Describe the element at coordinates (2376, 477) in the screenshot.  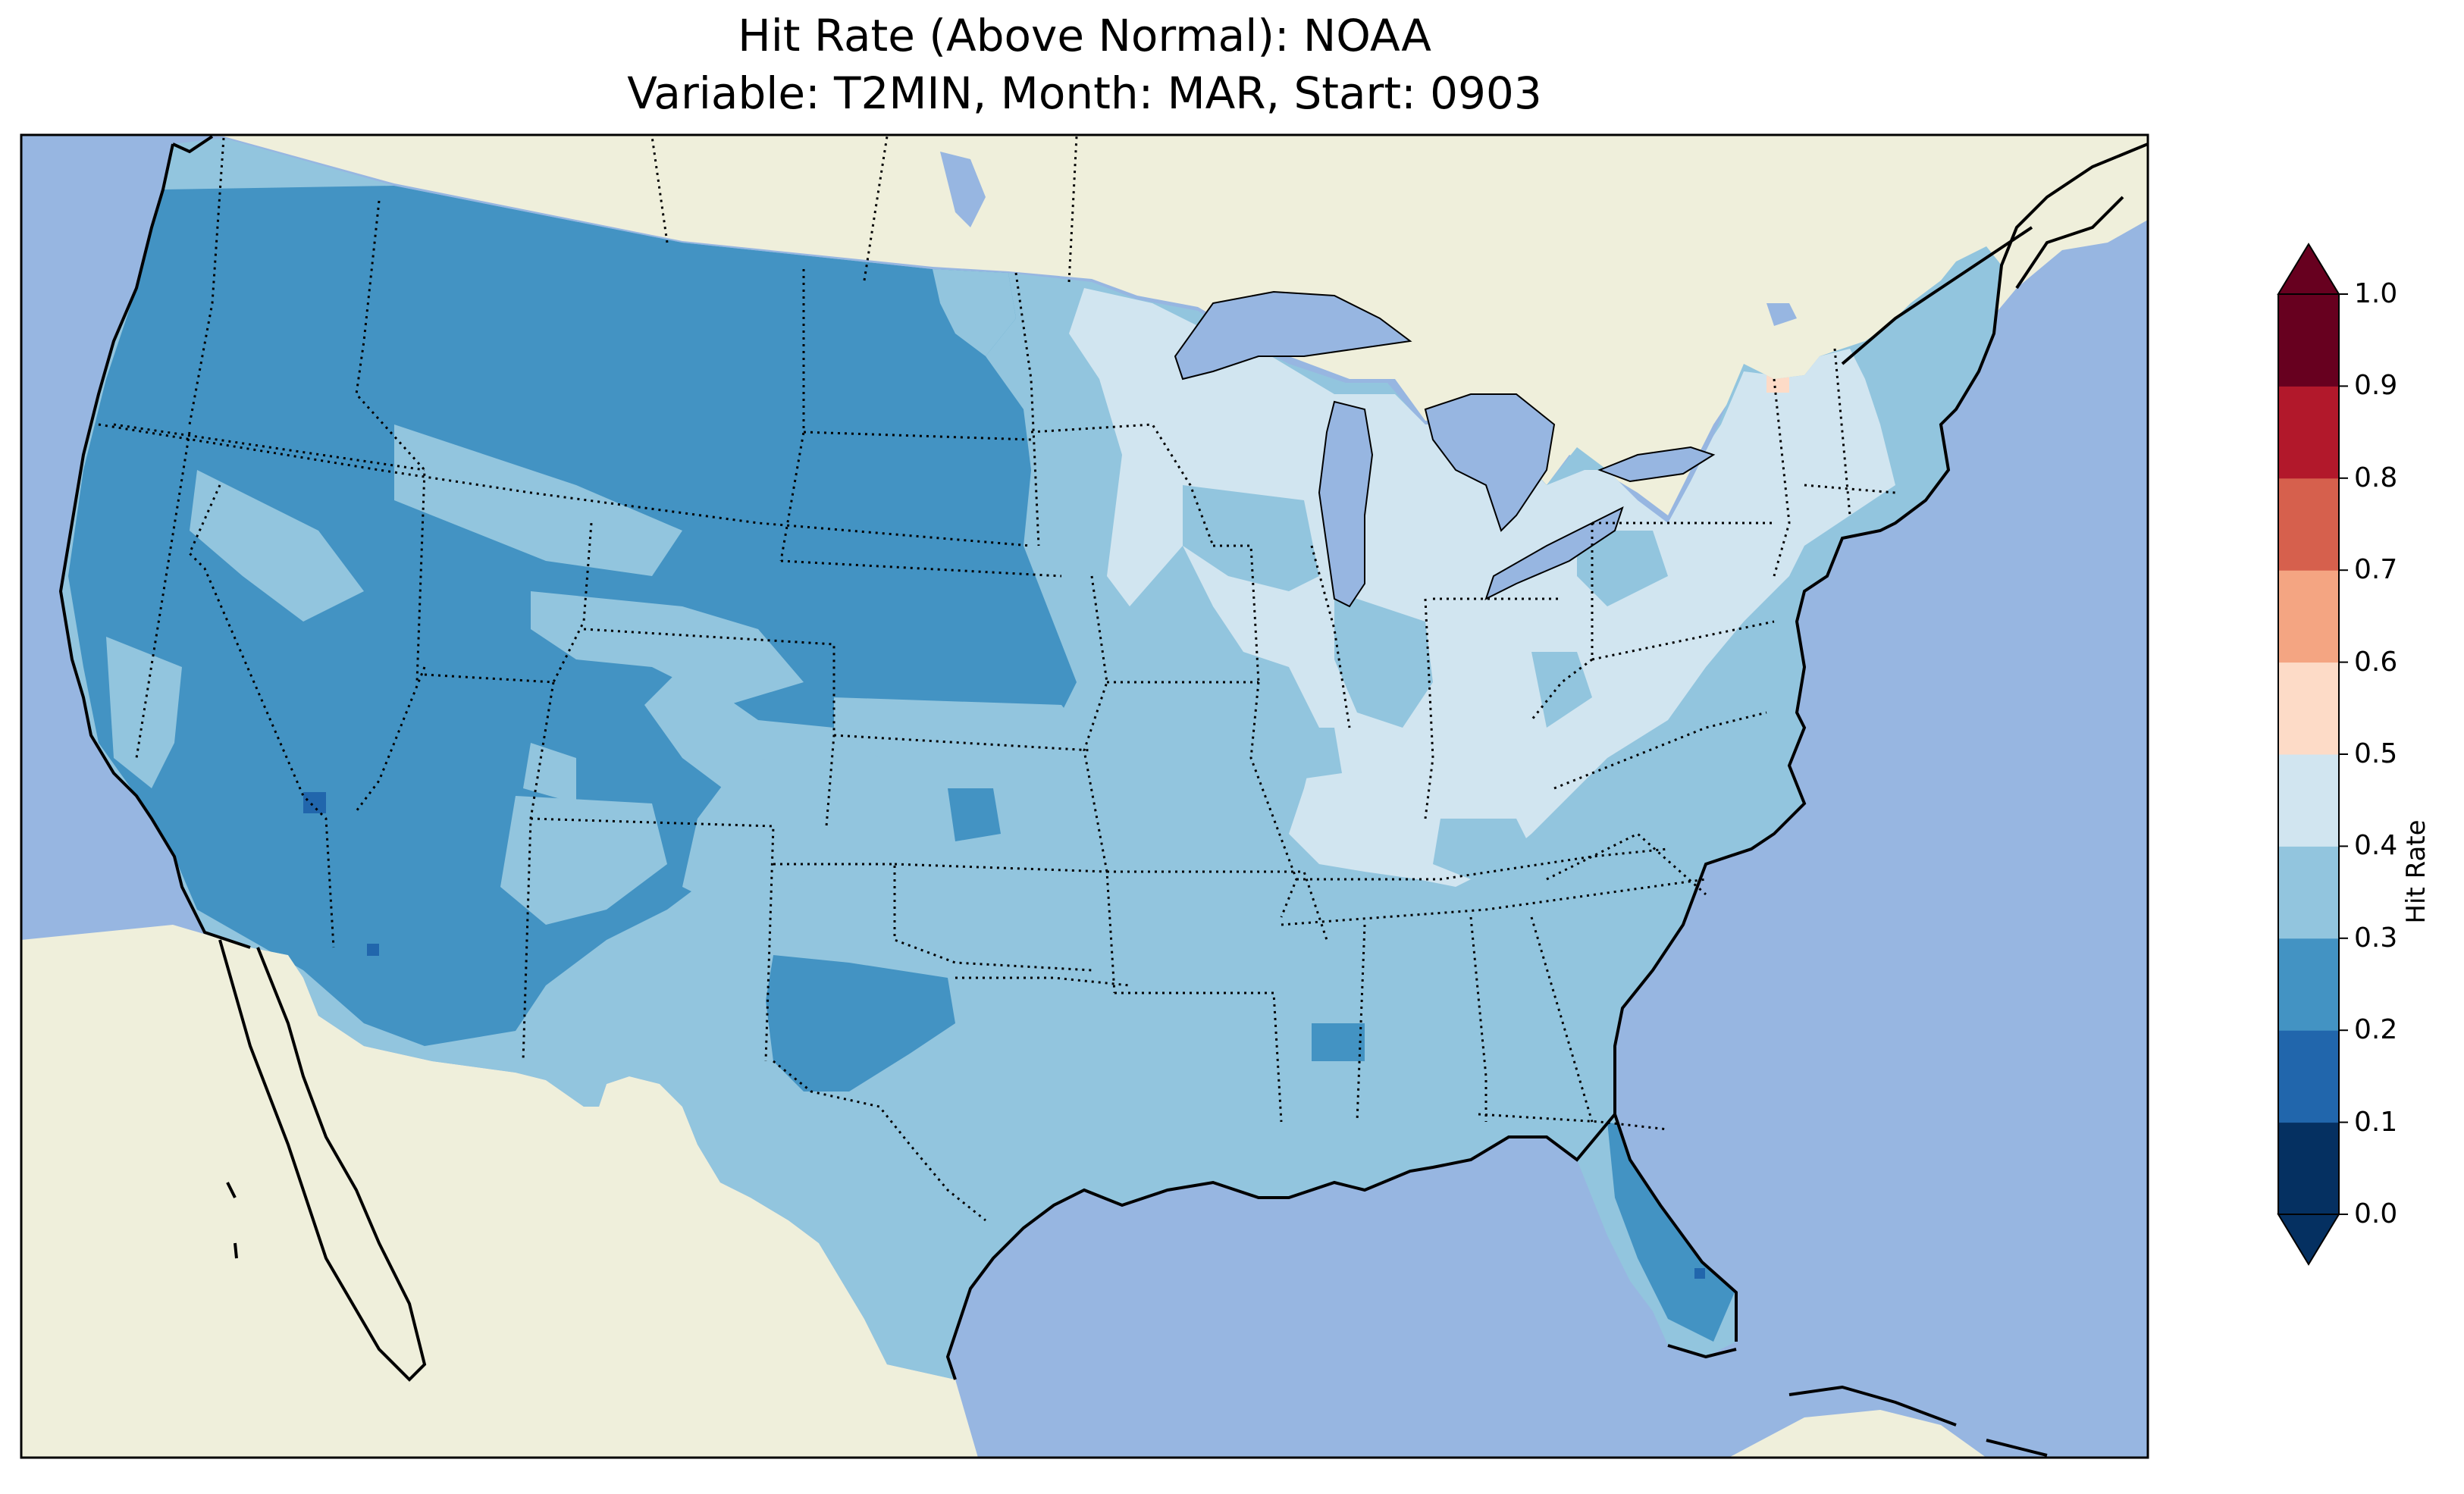
I see `colorbar-tick-label: 0.8` at that location.